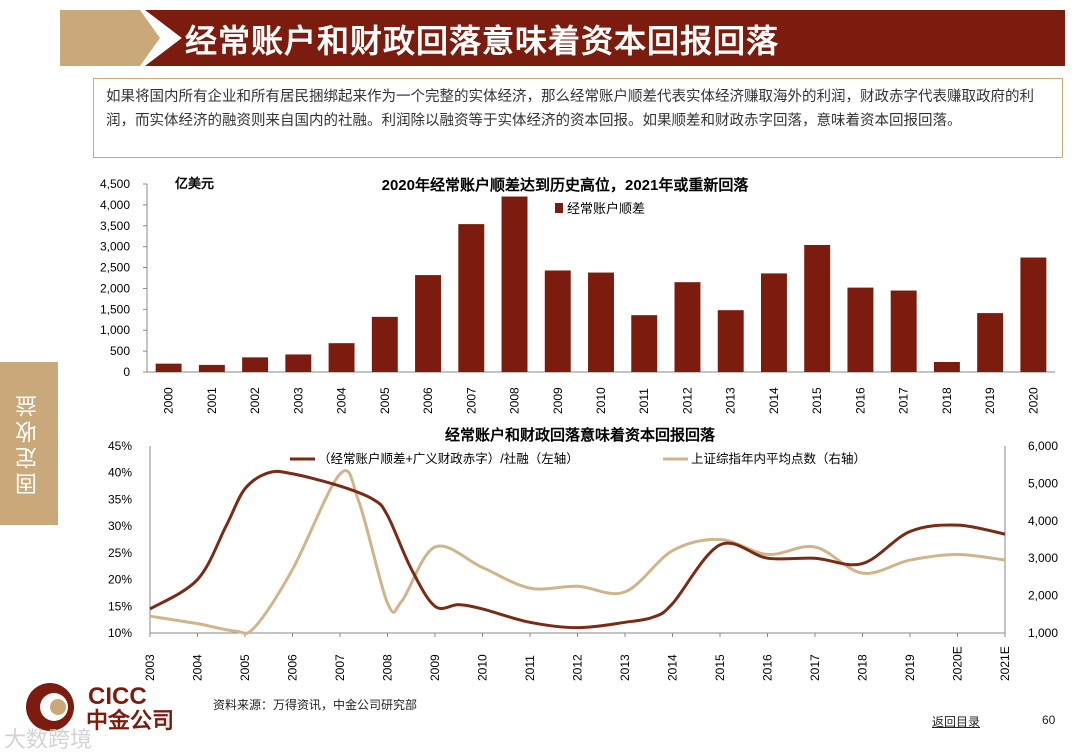 The height and width of the screenshot is (755, 1080). What do you see at coordinates (115, 288) in the screenshot?
I see `y-tick-label: 2,000` at bounding box center [115, 288].